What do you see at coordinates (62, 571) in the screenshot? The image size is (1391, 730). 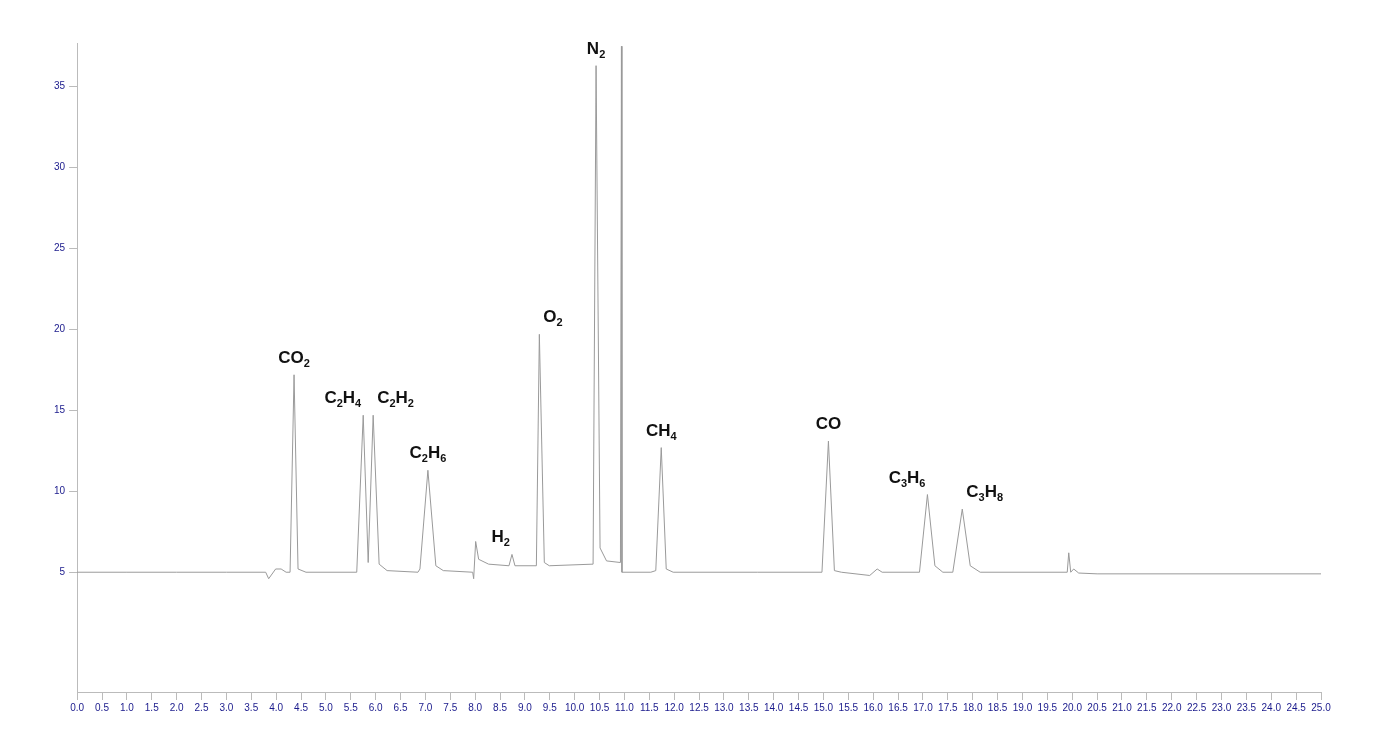 I see `y-tick-label: 5` at bounding box center [62, 571].